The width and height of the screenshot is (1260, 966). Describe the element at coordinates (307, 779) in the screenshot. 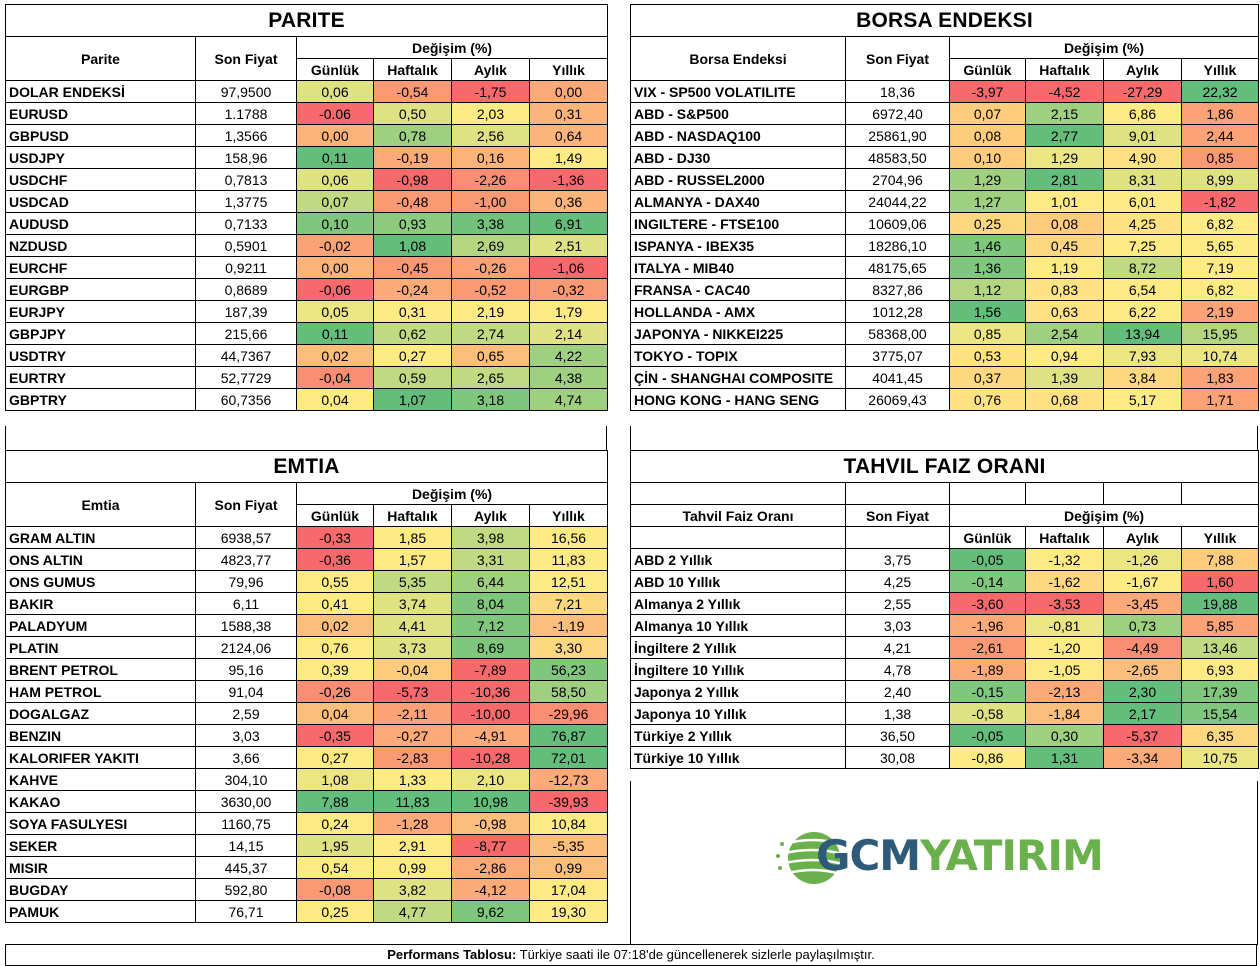

I see `table-row: KAHVE 304,10 1,08 1,33 2,10 -12,73` at that location.